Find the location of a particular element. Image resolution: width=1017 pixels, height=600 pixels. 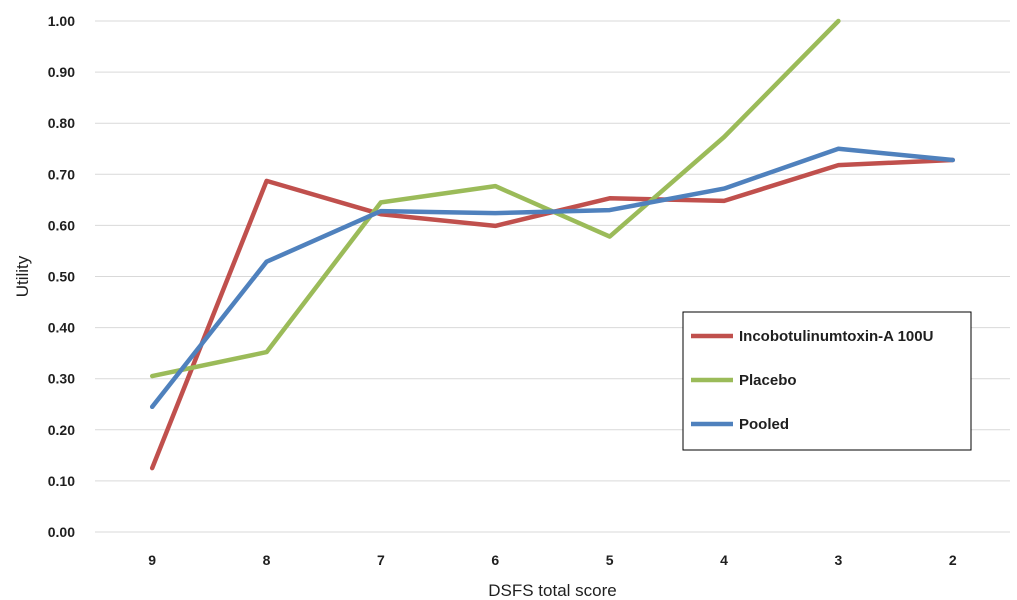

y-tick-label: 0.80 is located at coordinates (61, 123).